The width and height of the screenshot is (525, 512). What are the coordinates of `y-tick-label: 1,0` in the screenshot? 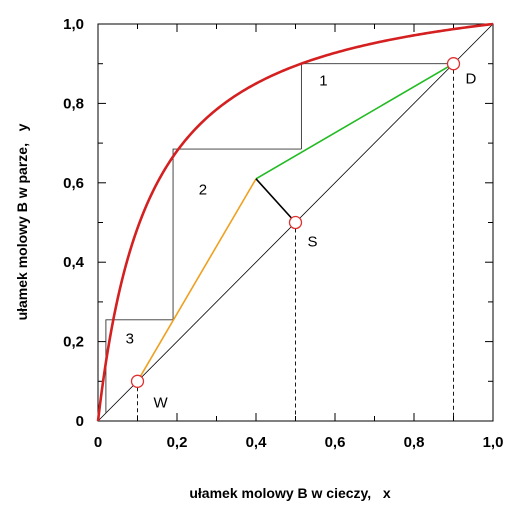 It's located at (73, 24).